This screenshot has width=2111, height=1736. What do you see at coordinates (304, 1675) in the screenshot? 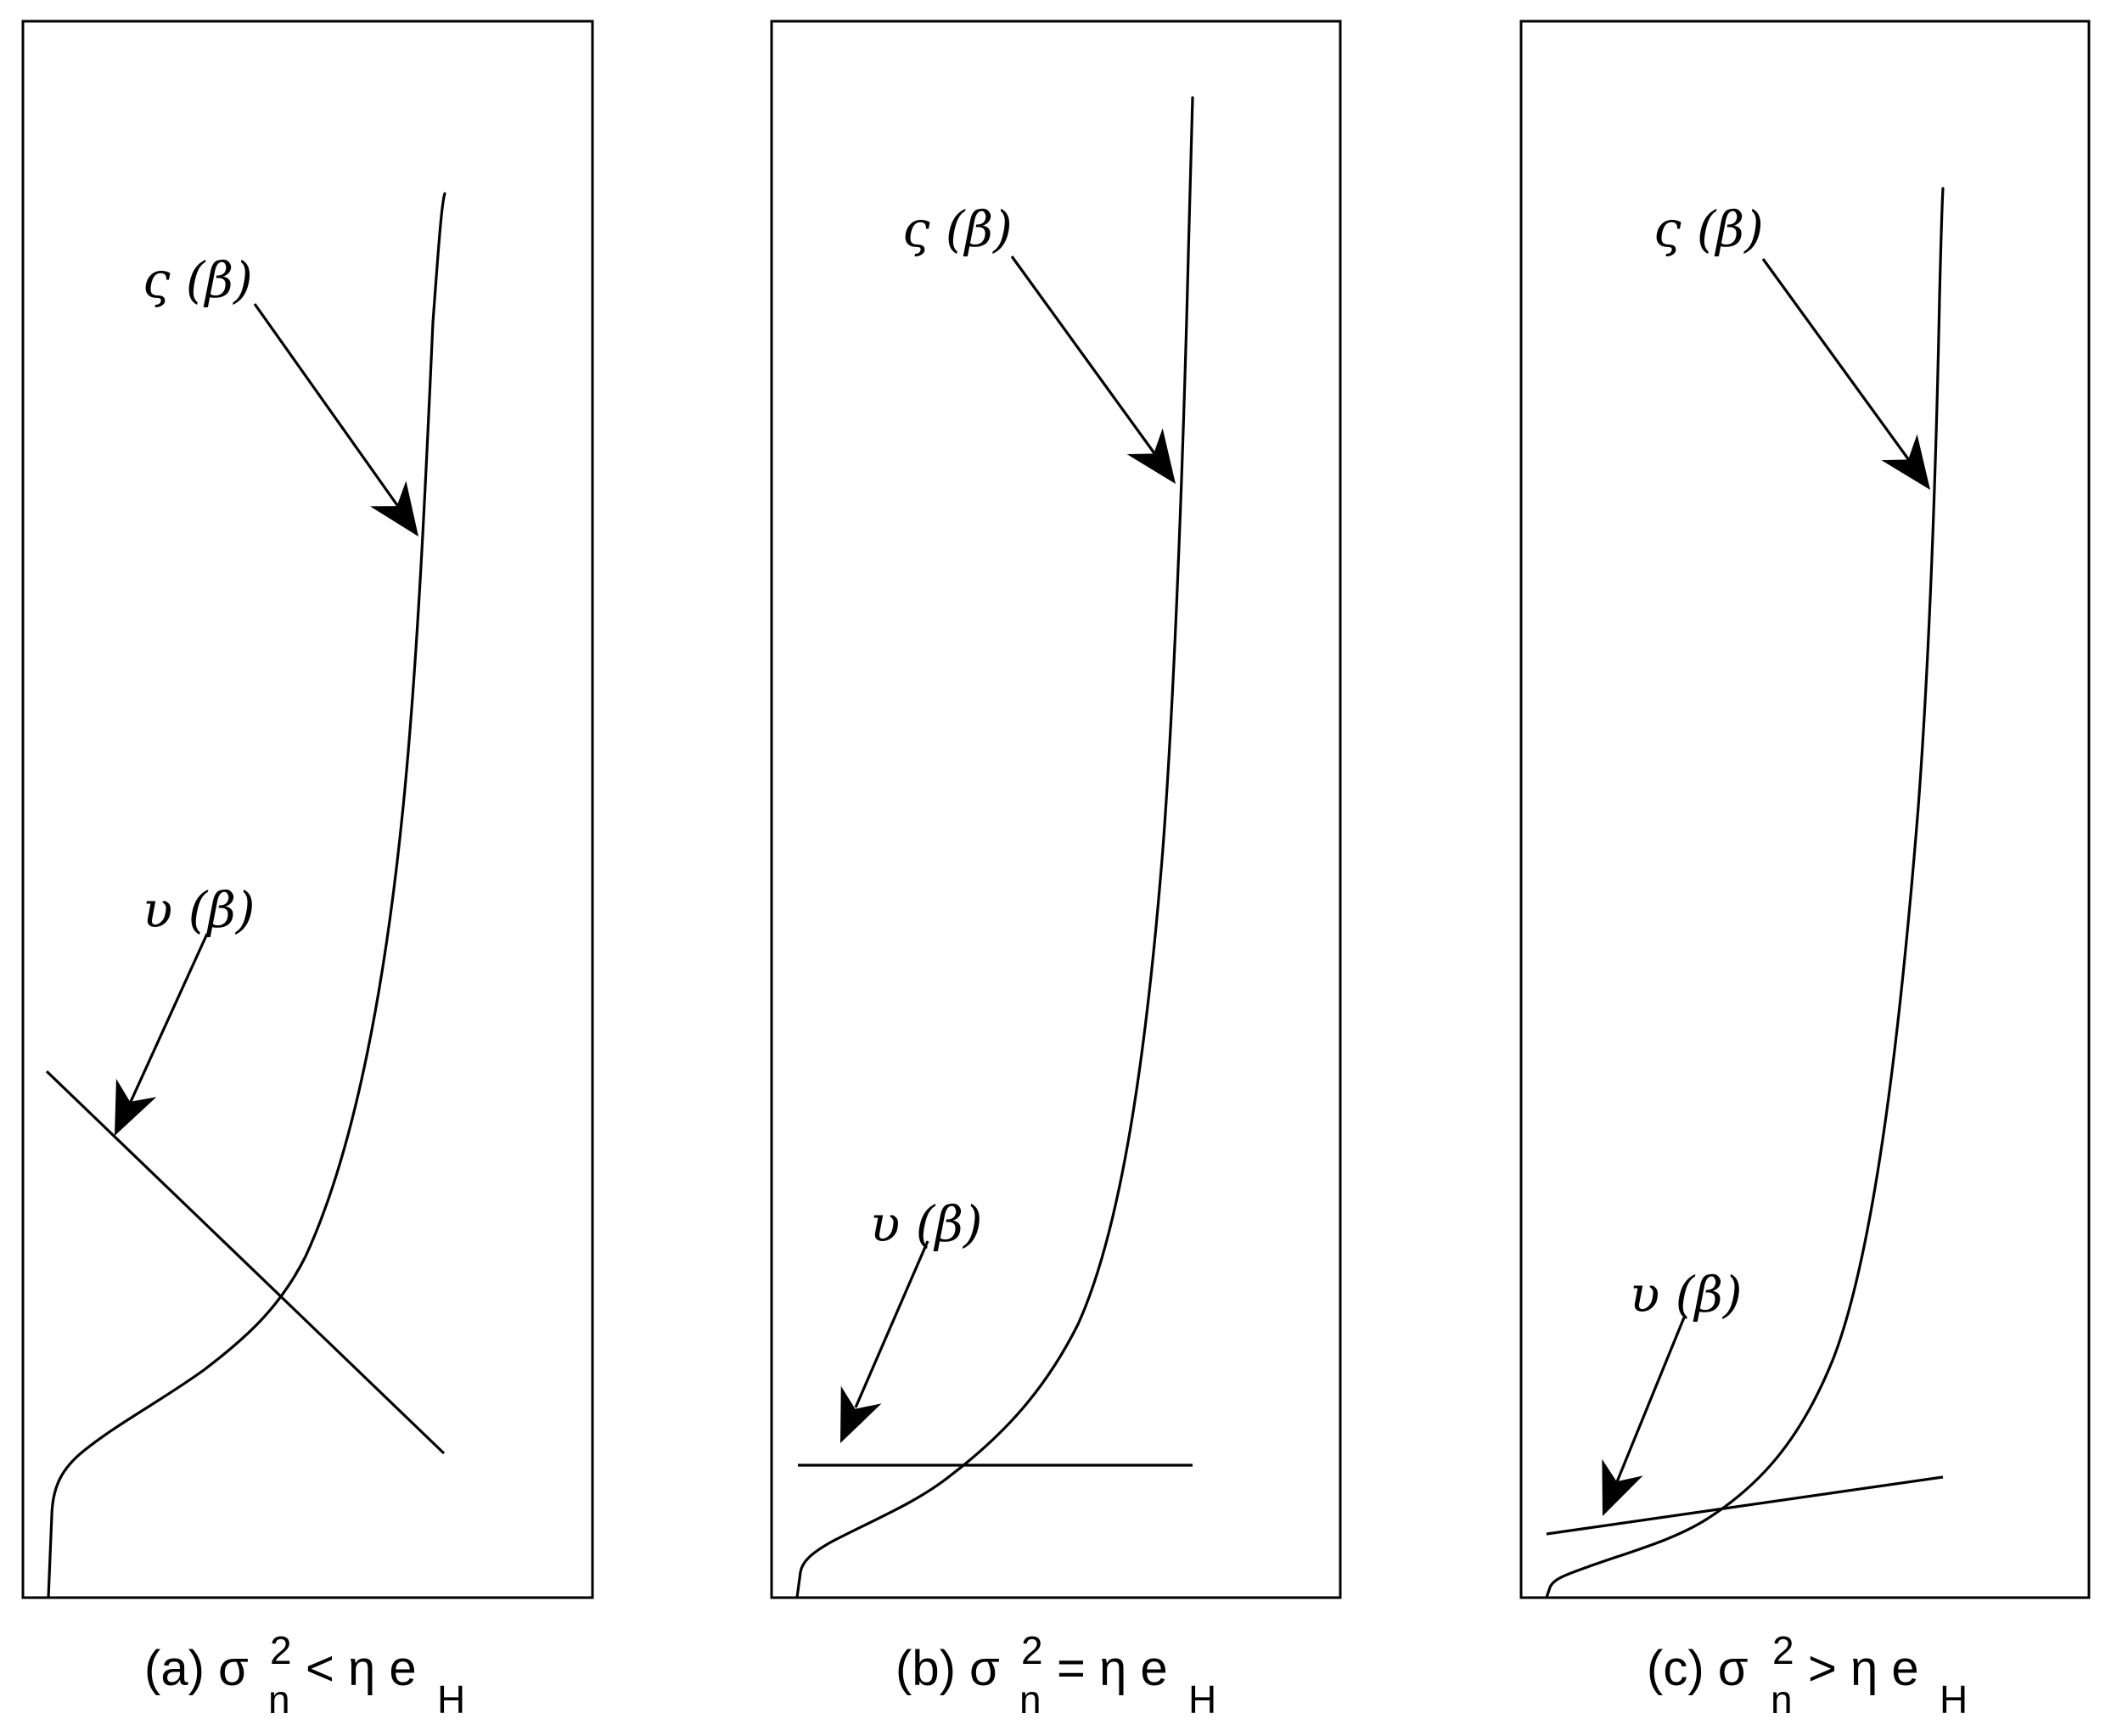
I see `panel-a-caption: (a) σ 2 n < η e H` at bounding box center [304, 1675].